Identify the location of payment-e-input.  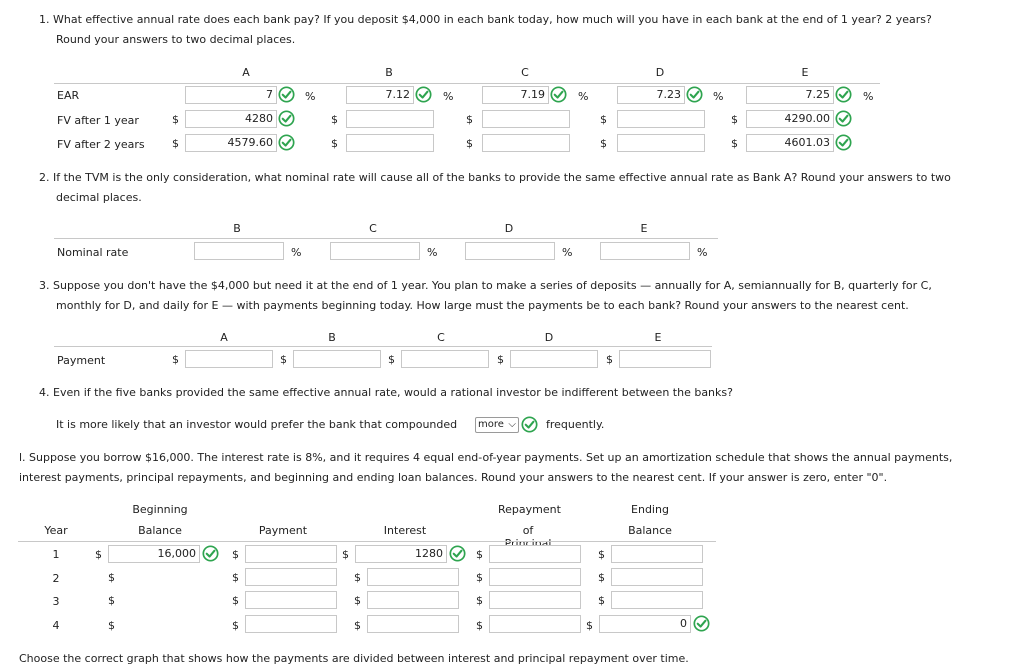
(665, 359).